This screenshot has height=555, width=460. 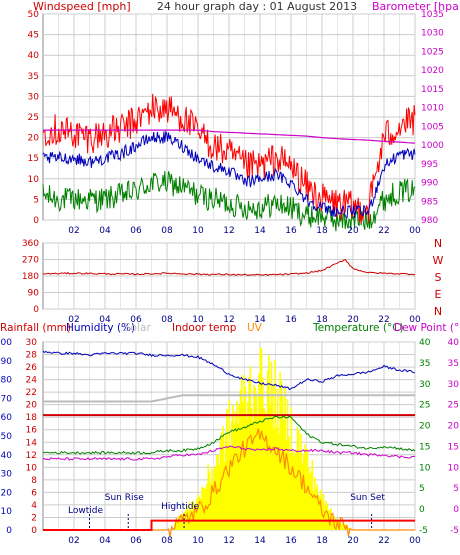 What do you see at coordinates (7, 418) in the screenshot?
I see `humidity-tick-label: 60` at bounding box center [7, 418].